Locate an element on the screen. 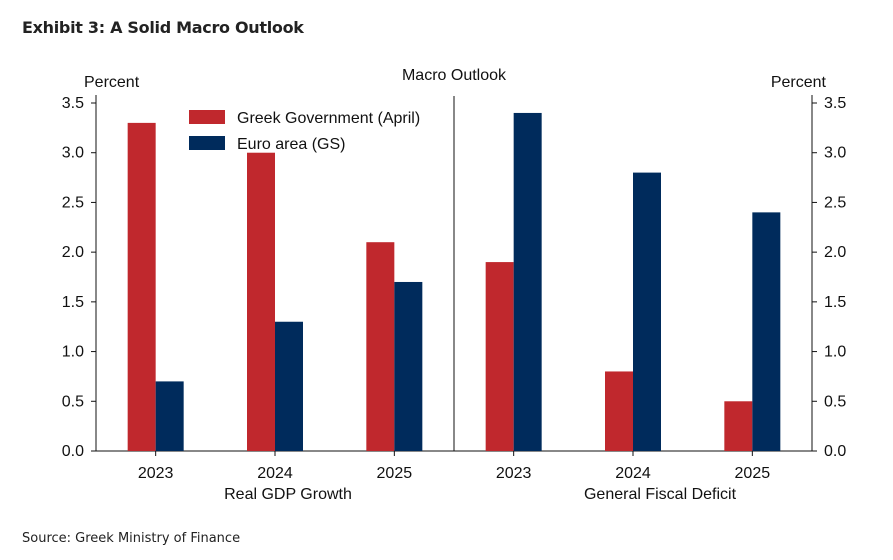  left-axis-unit: Percent is located at coordinates (112, 82).